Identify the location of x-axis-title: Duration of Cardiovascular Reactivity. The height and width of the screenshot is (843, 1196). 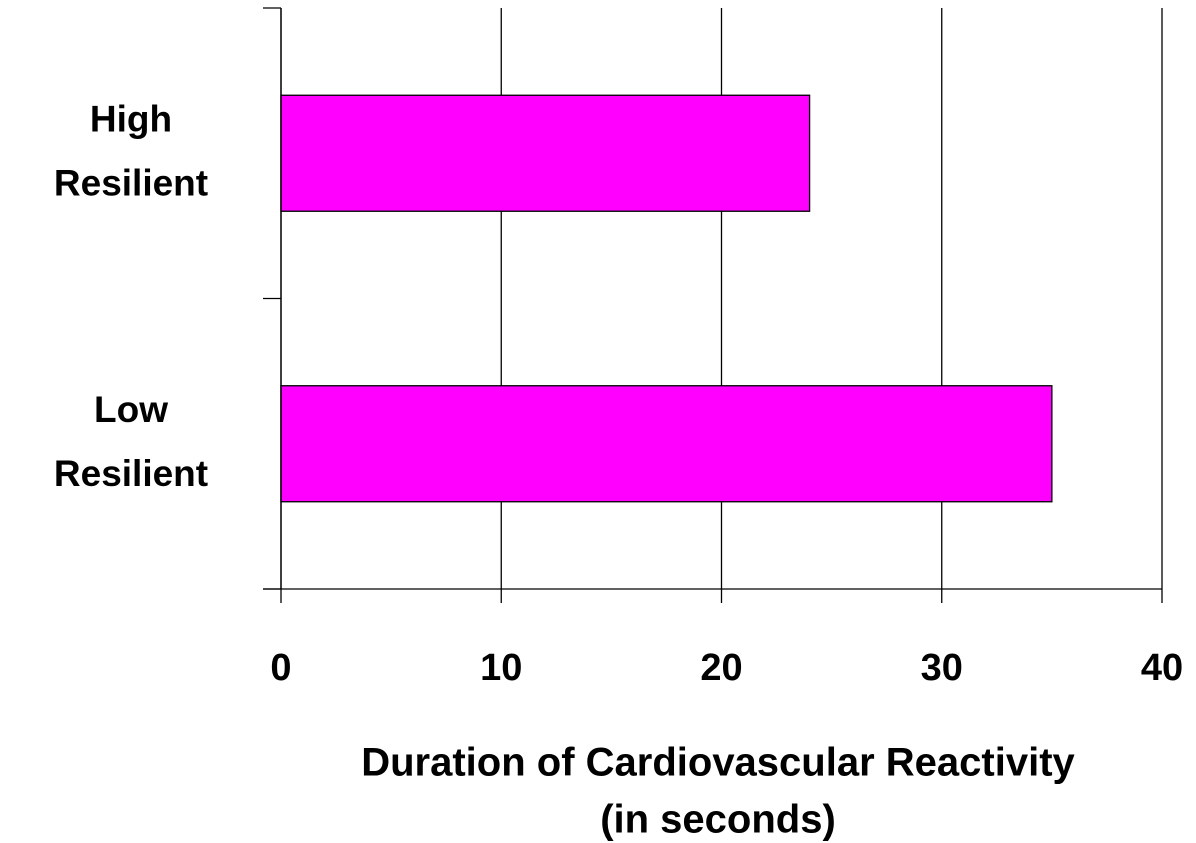
(718, 763).